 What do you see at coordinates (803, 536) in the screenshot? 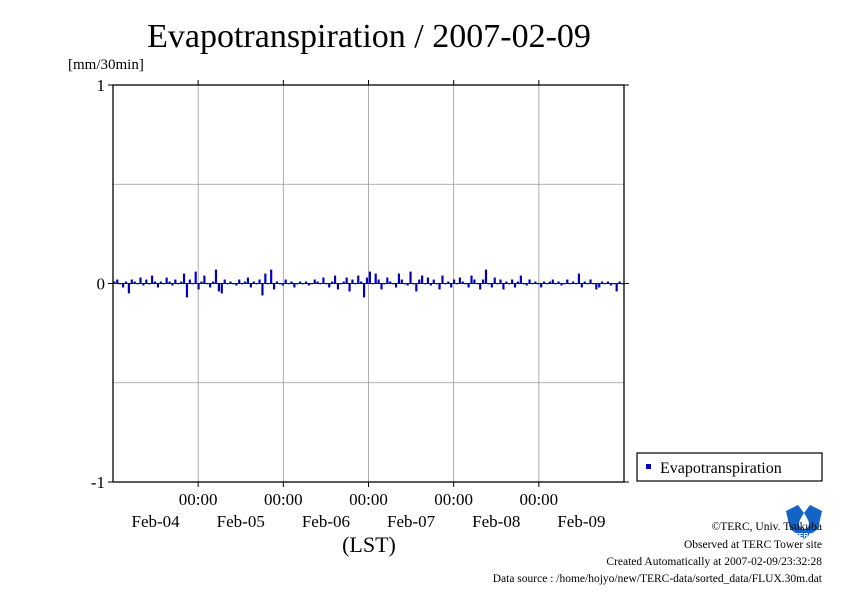
I see `logo-text: TERC` at bounding box center [803, 536].